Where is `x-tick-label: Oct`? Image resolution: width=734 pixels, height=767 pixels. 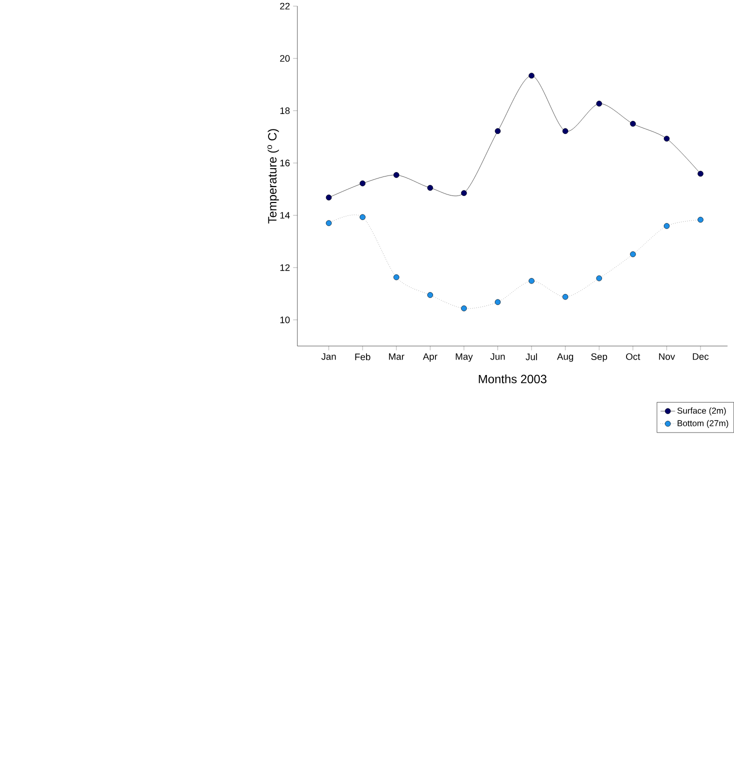
x-tick-label: Oct is located at coordinates (633, 356).